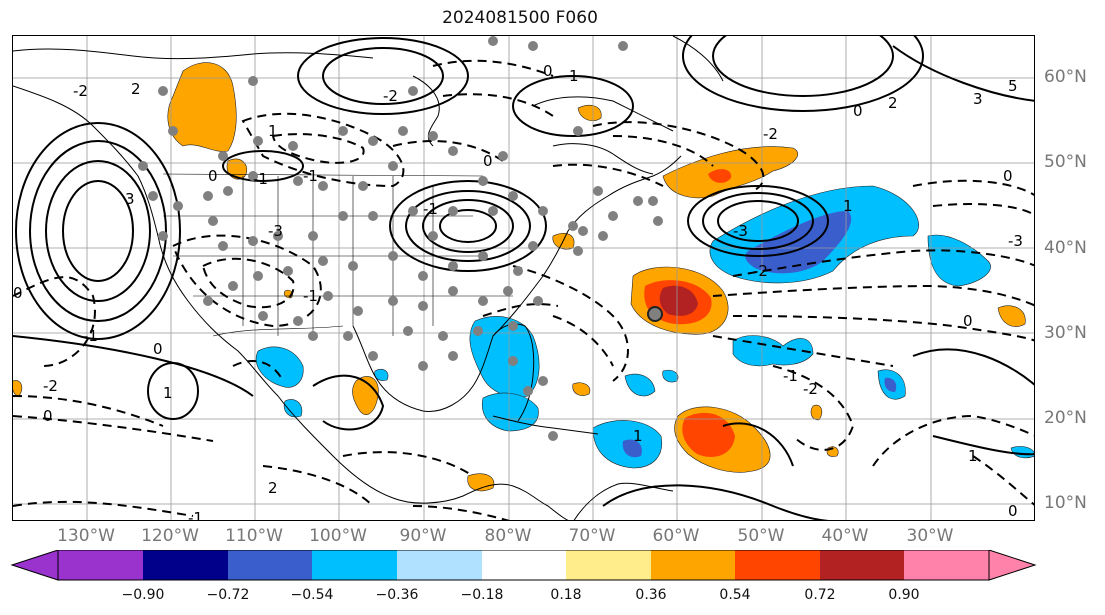 This screenshot has width=1105, height=615. What do you see at coordinates (845, 536) in the screenshot?
I see `lon-label: 40°W` at bounding box center [845, 536].